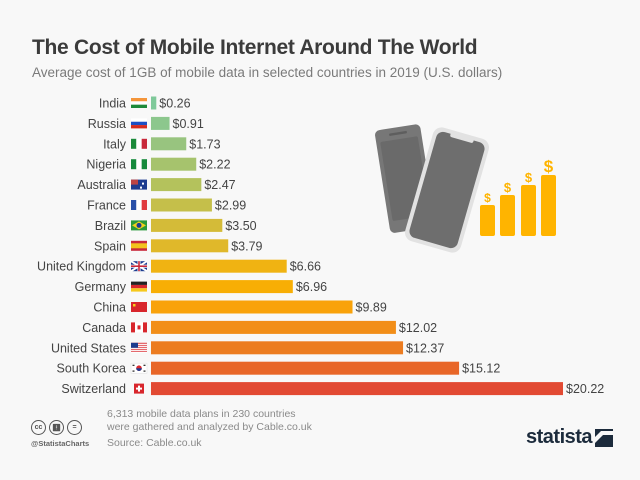 This screenshot has height=480, width=640. What do you see at coordinates (559, 437) in the screenshot?
I see `logo-text: statista` at bounding box center [559, 437].